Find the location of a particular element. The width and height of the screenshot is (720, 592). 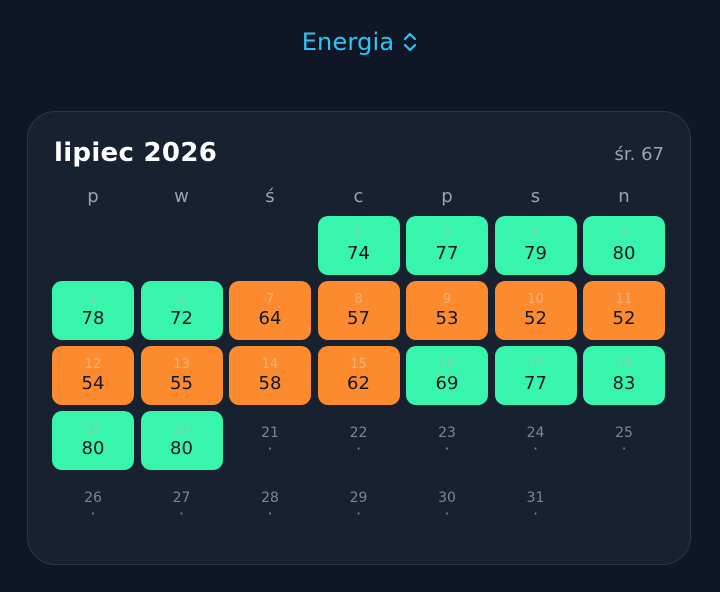

day-cell: 14 58 is located at coordinates (270, 375).